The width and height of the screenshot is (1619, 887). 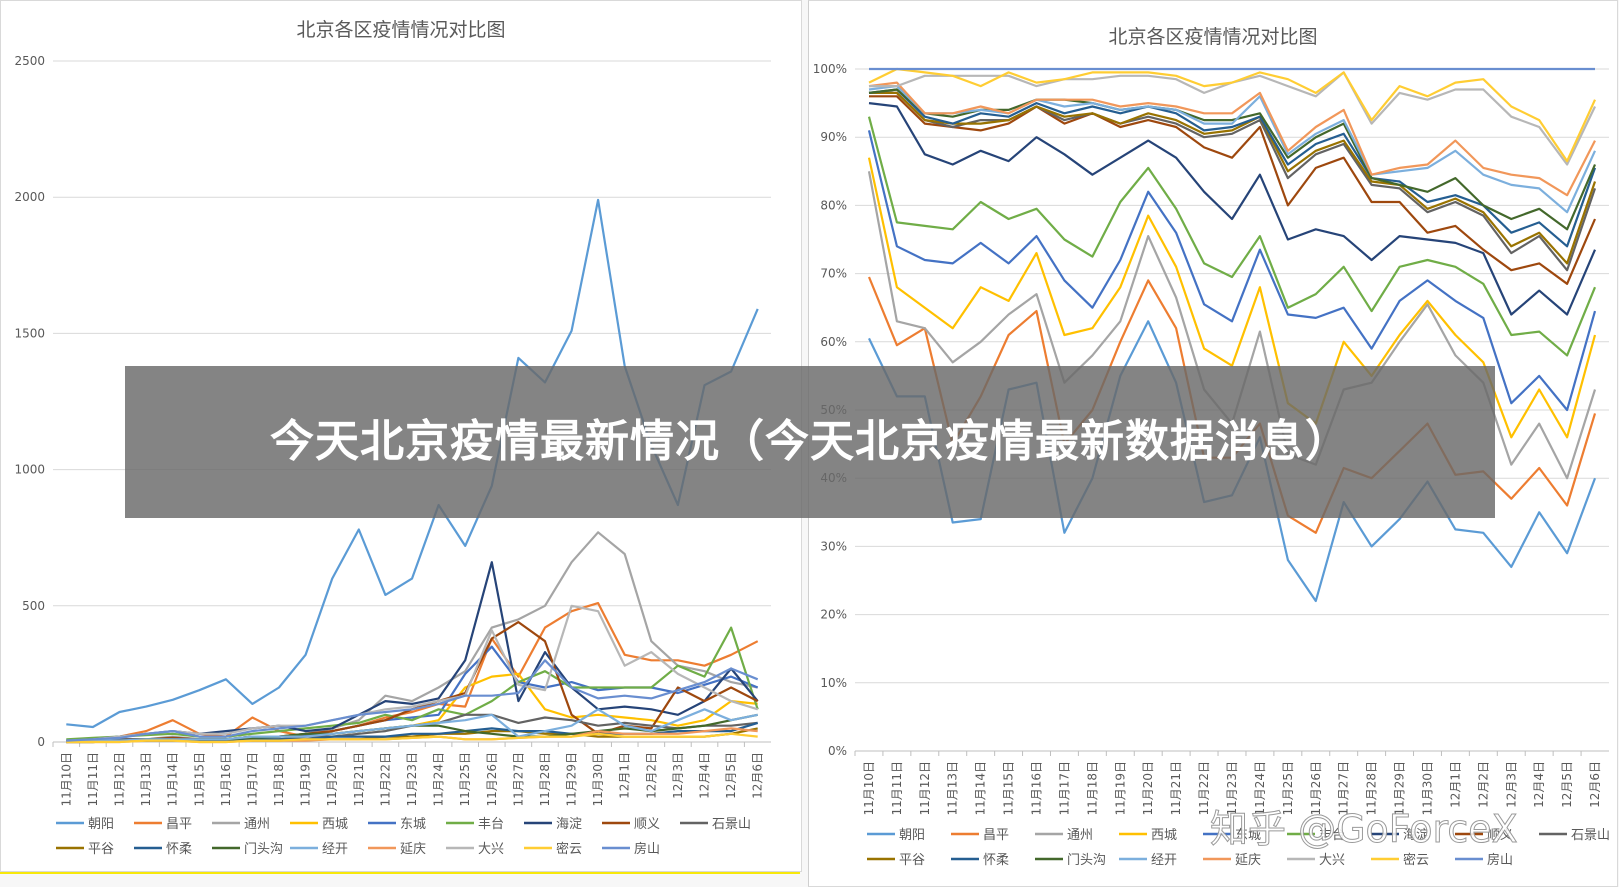 What do you see at coordinates (996, 835) in the screenshot?
I see `legend-label: 昌平` at bounding box center [996, 835].